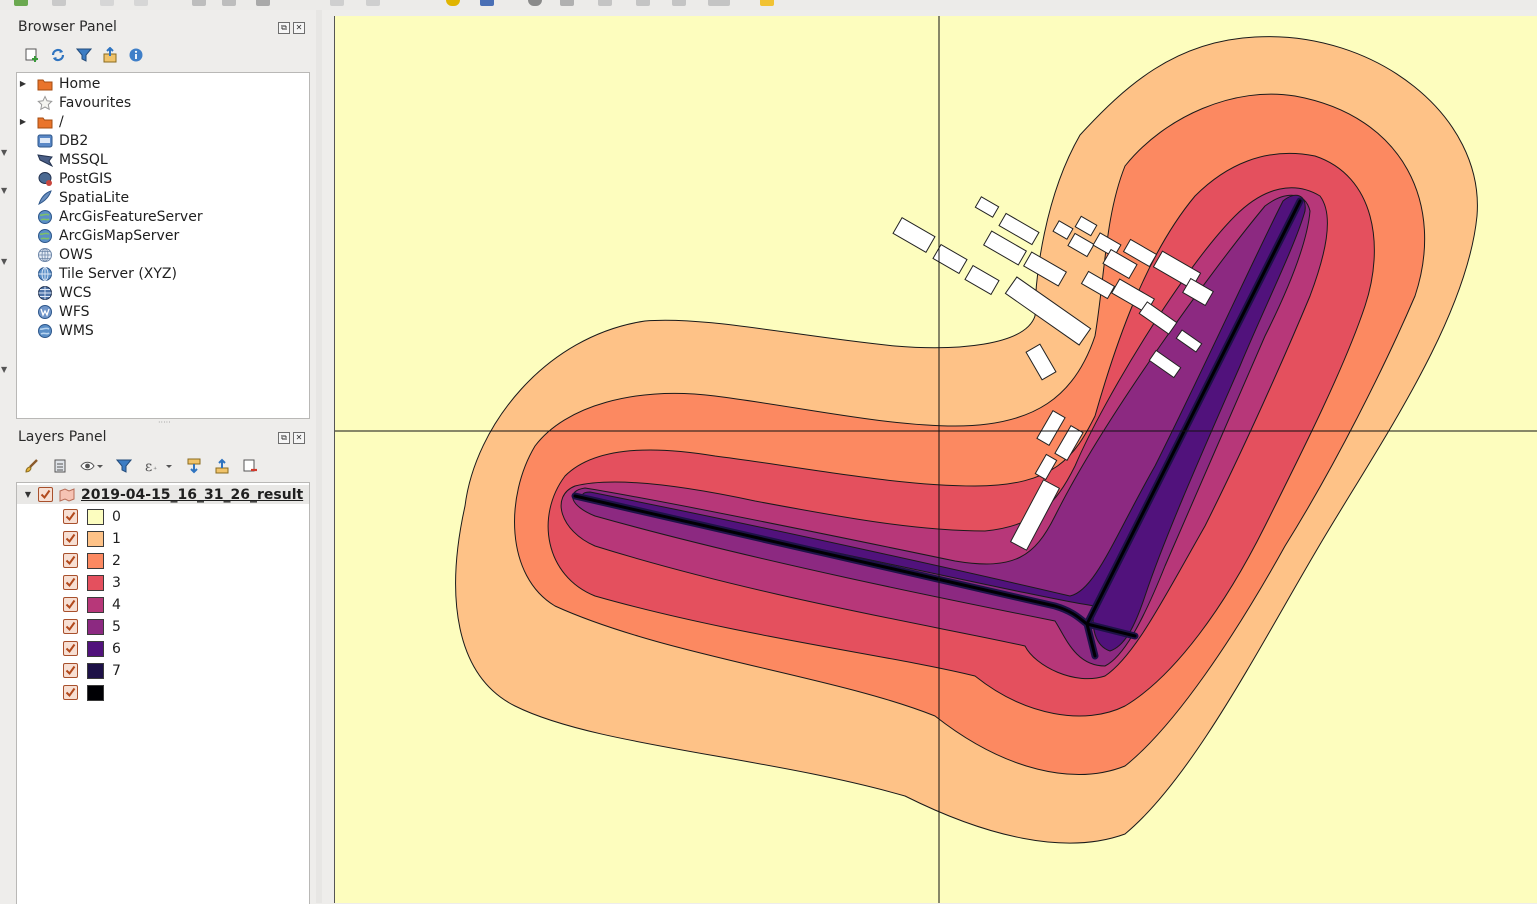 The height and width of the screenshot is (904, 1537). I want to click on filter-icon, so click(84, 55).